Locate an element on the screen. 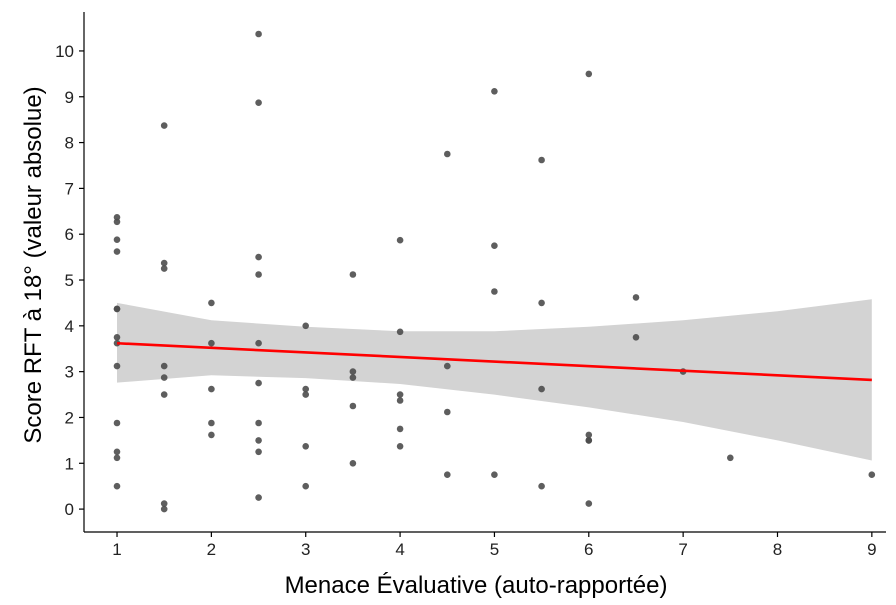  x-tick-label: 3 is located at coordinates (305, 549).